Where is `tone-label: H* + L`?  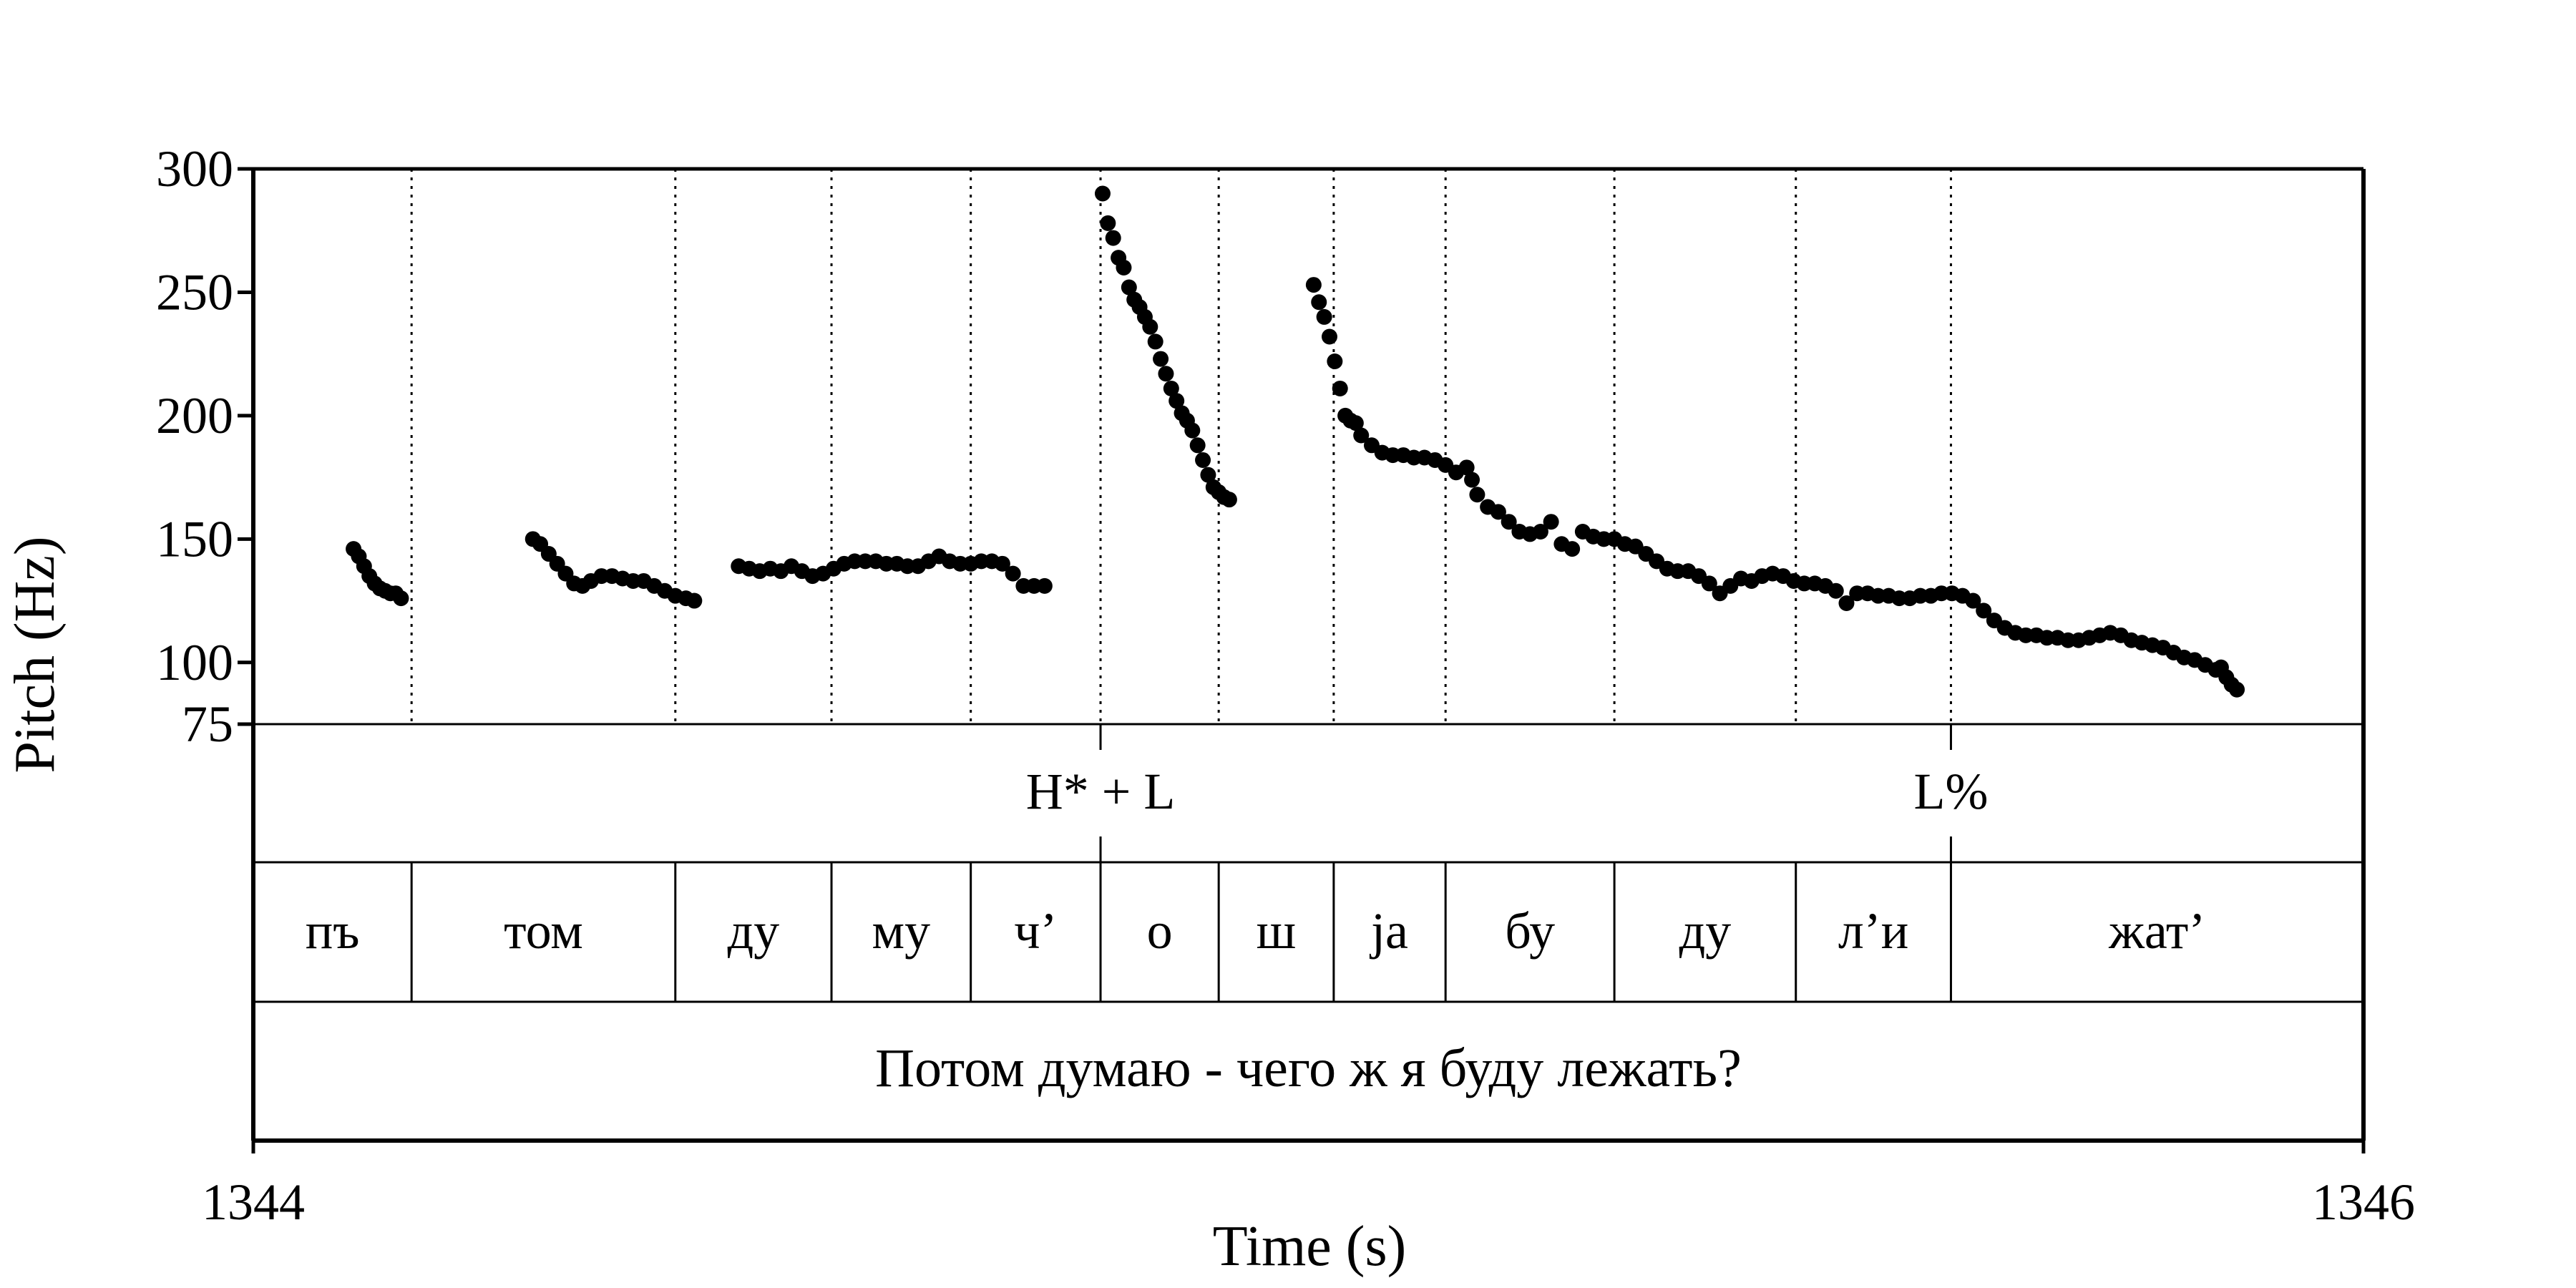 tone-label: H* + L is located at coordinates (1101, 791).